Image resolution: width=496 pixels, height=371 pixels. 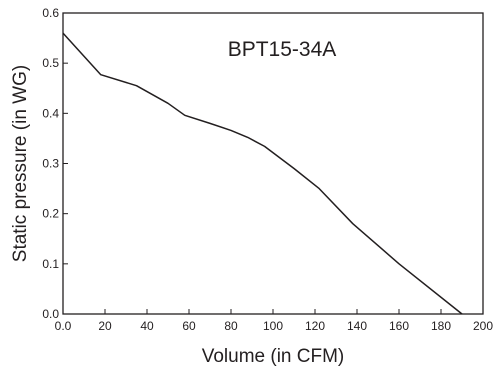 What do you see at coordinates (50, 264) in the screenshot?
I see `y-tick-label: 0.1` at bounding box center [50, 264].